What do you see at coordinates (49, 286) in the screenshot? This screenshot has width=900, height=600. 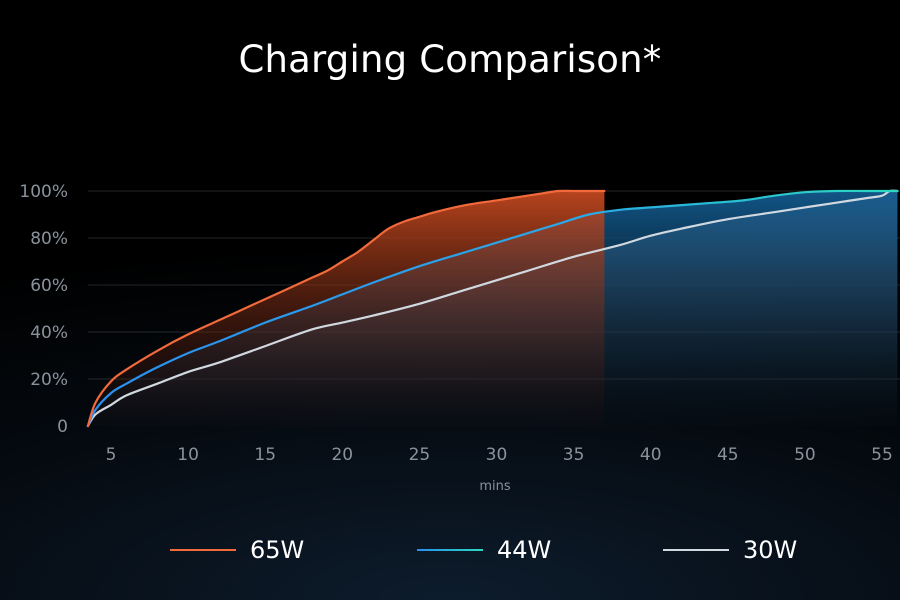 I see `y-tick-label-60: 60%` at bounding box center [49, 286].